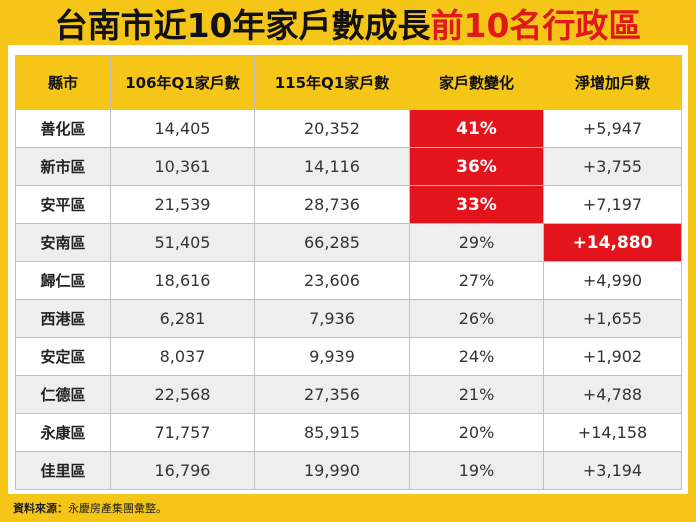  What do you see at coordinates (332, 204) in the screenshot?
I see `cell-q1-115: 28,736` at bounding box center [332, 204].